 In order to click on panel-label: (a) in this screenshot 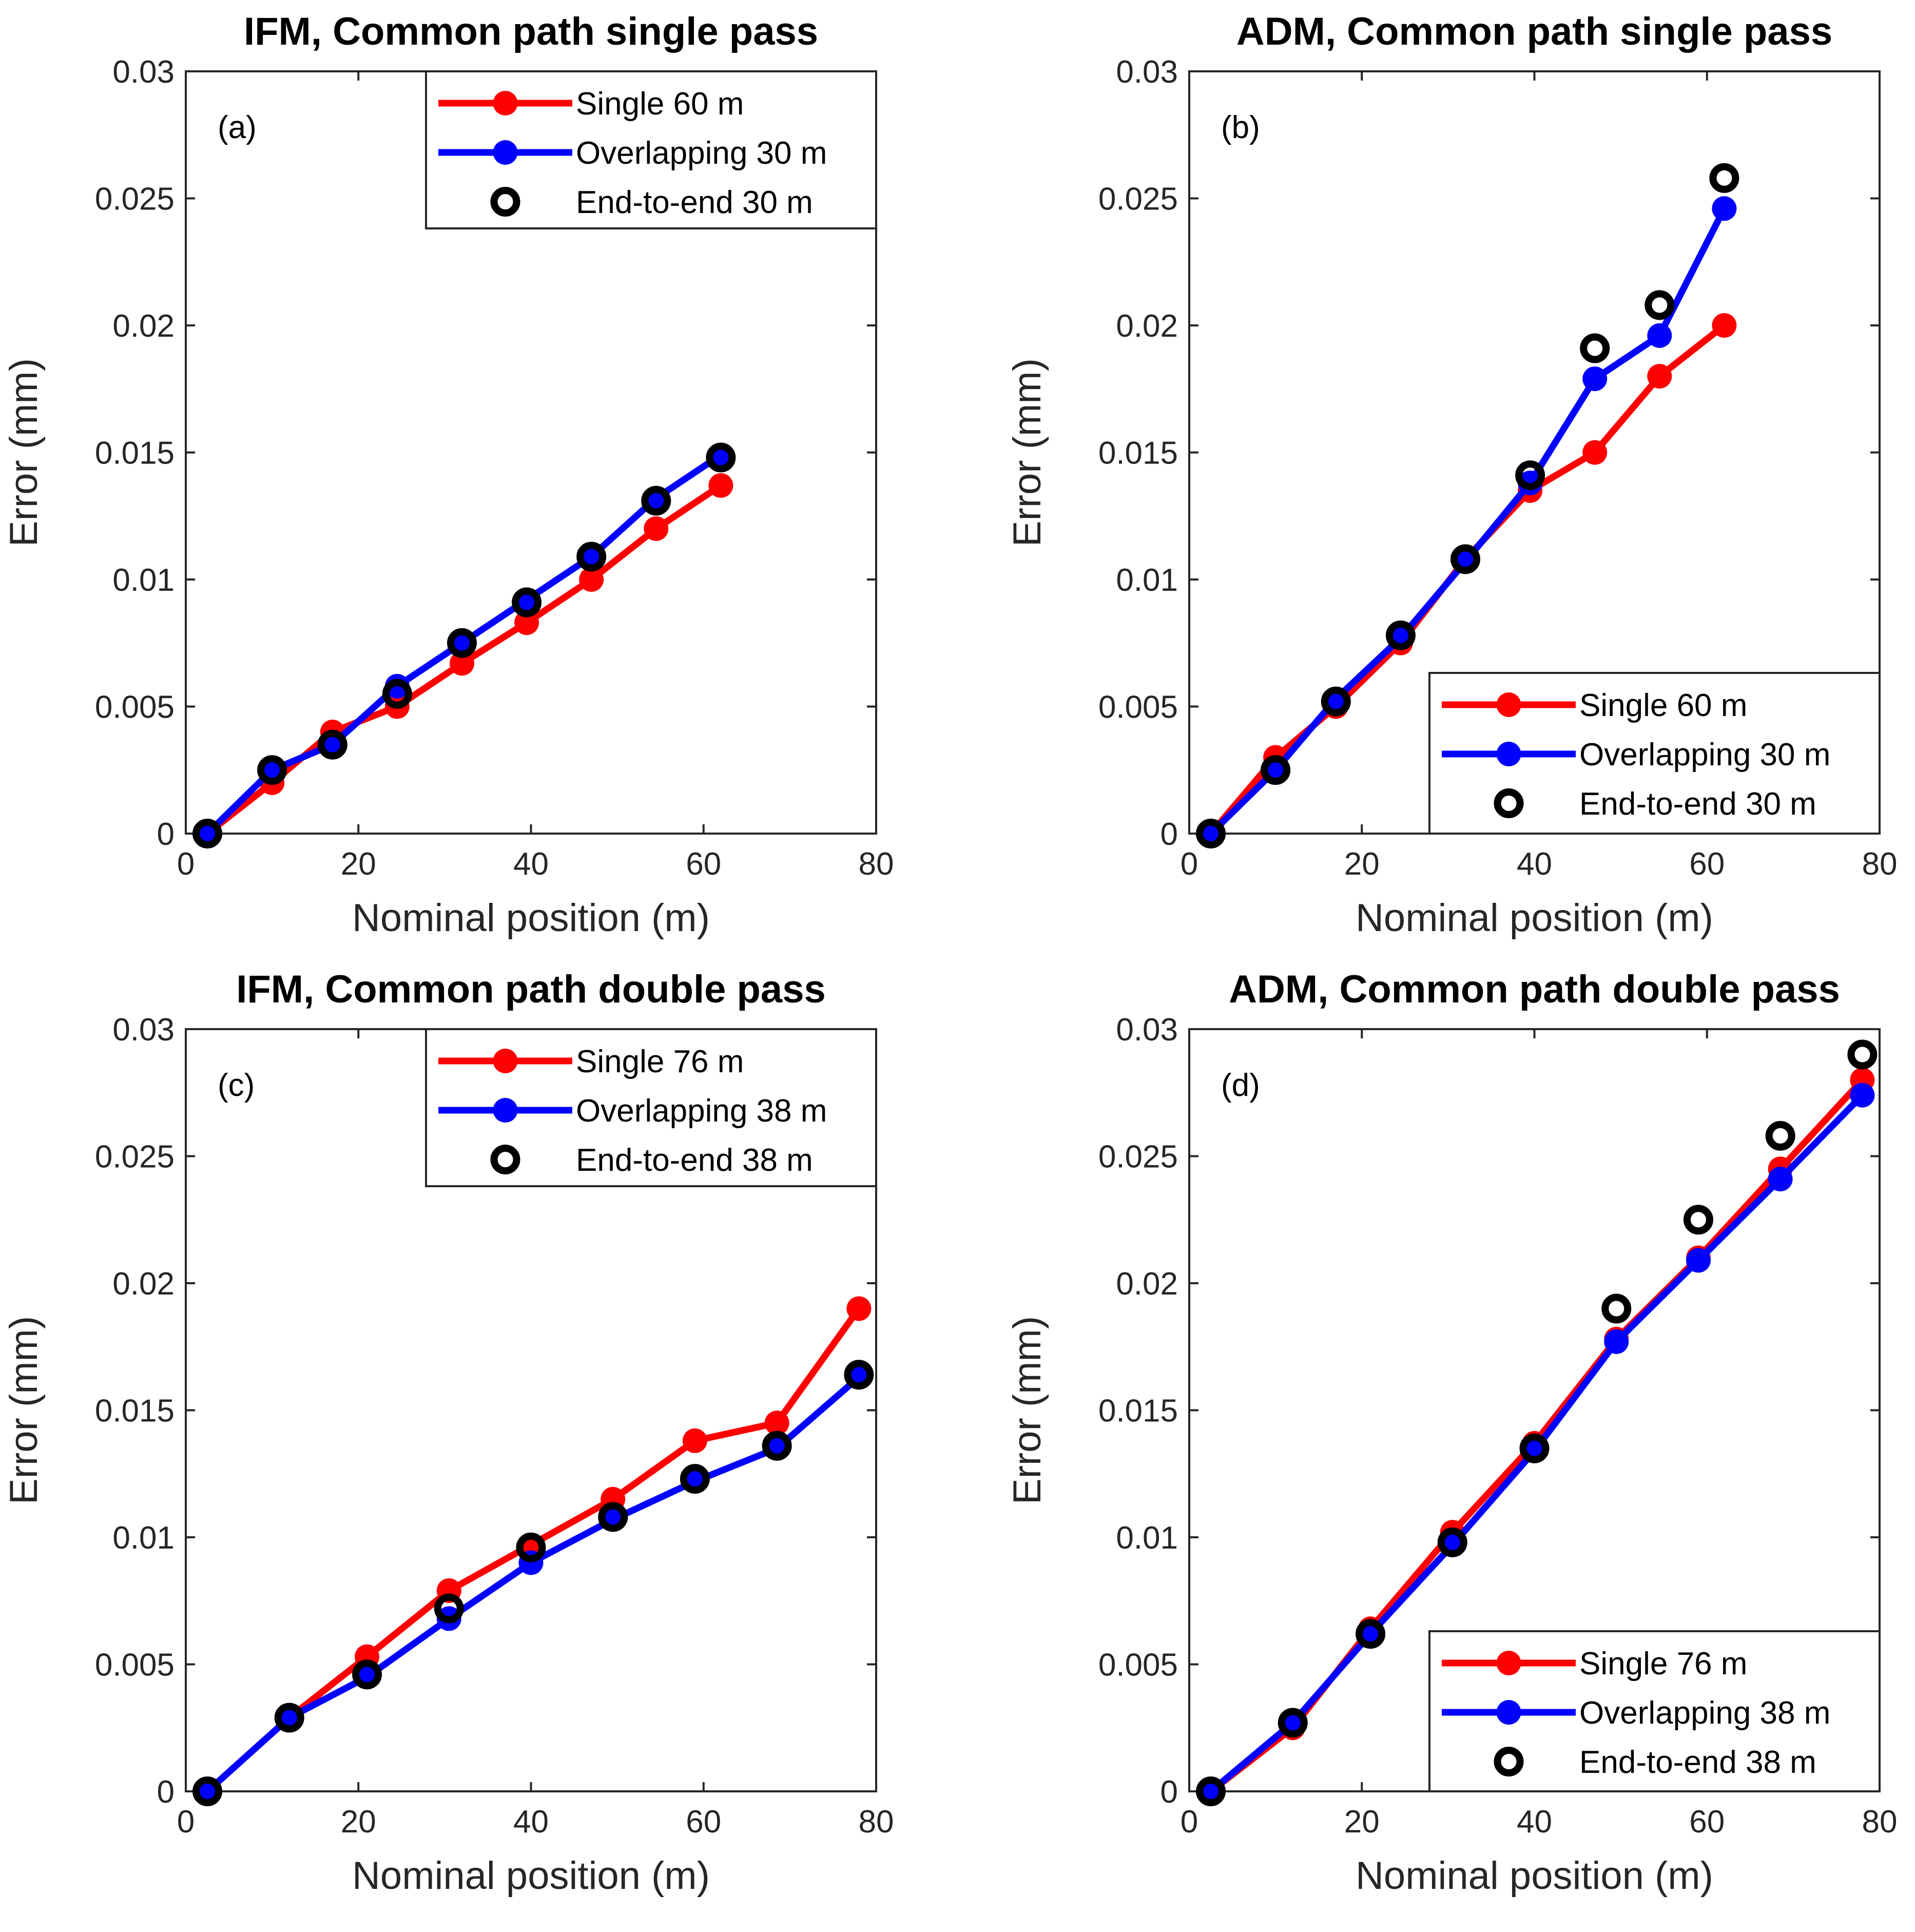, I will do `click(237, 127)`.